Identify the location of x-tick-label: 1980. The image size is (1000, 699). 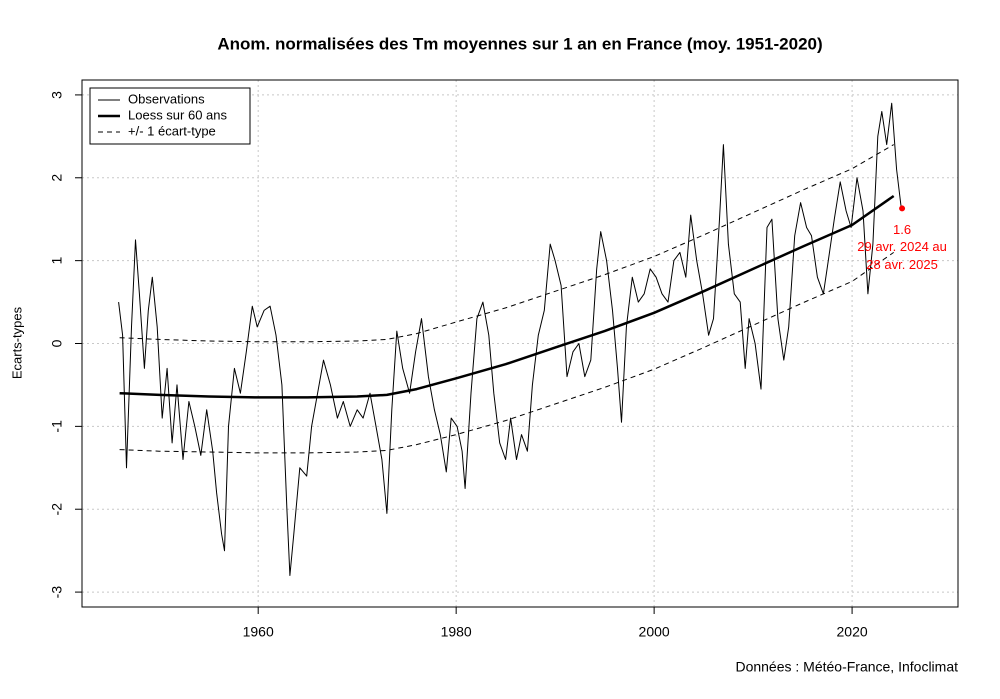
(456, 632).